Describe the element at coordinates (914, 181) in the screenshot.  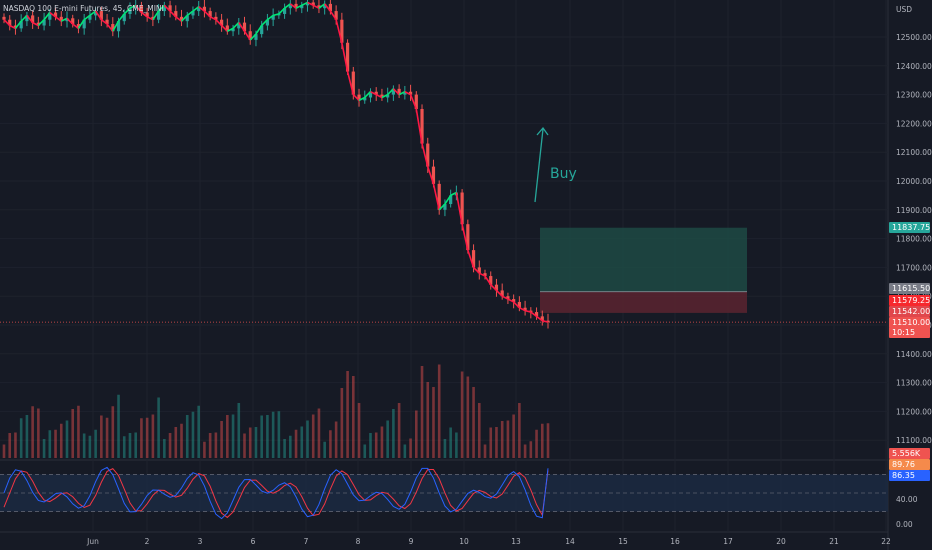
I see `price-tick-label: 12000.00` at that location.